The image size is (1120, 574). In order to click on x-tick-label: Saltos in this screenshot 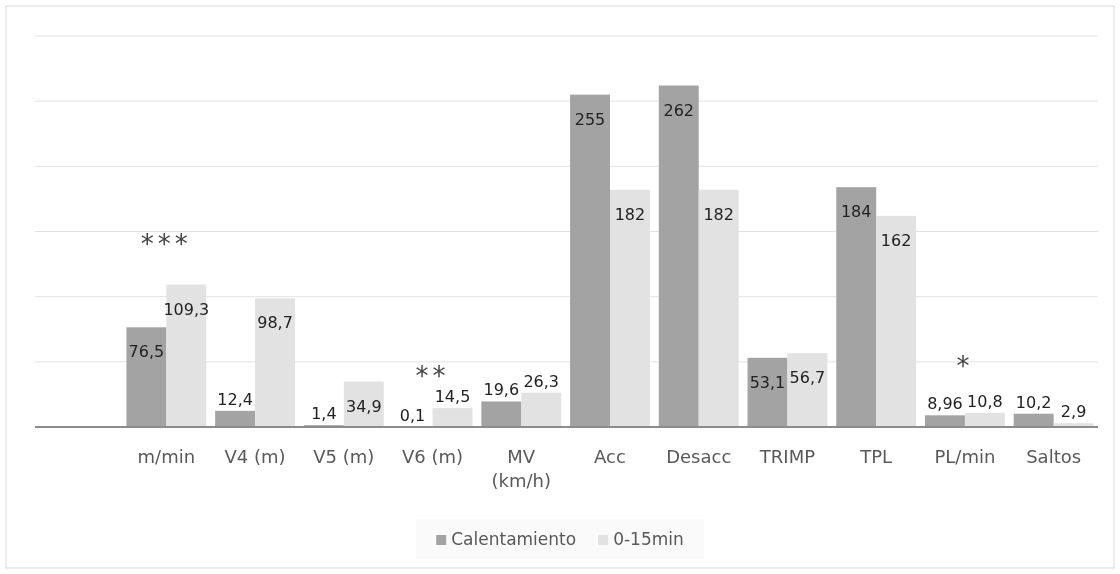, I will do `click(1054, 456)`.